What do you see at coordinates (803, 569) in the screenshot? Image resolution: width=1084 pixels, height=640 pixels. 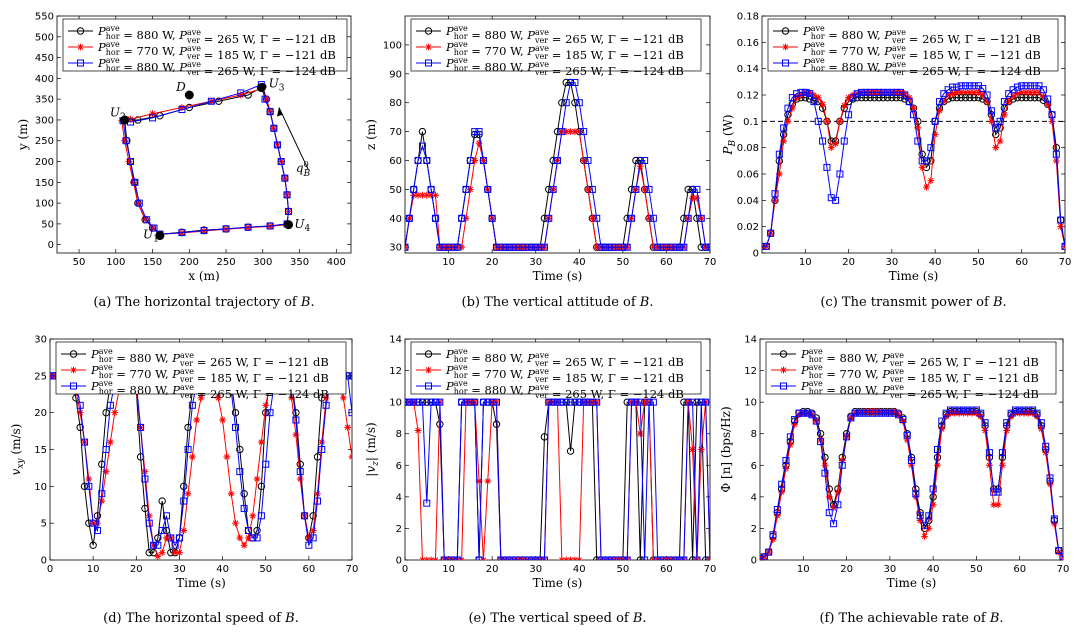 I see `x-tick-label: 10` at bounding box center [803, 569].